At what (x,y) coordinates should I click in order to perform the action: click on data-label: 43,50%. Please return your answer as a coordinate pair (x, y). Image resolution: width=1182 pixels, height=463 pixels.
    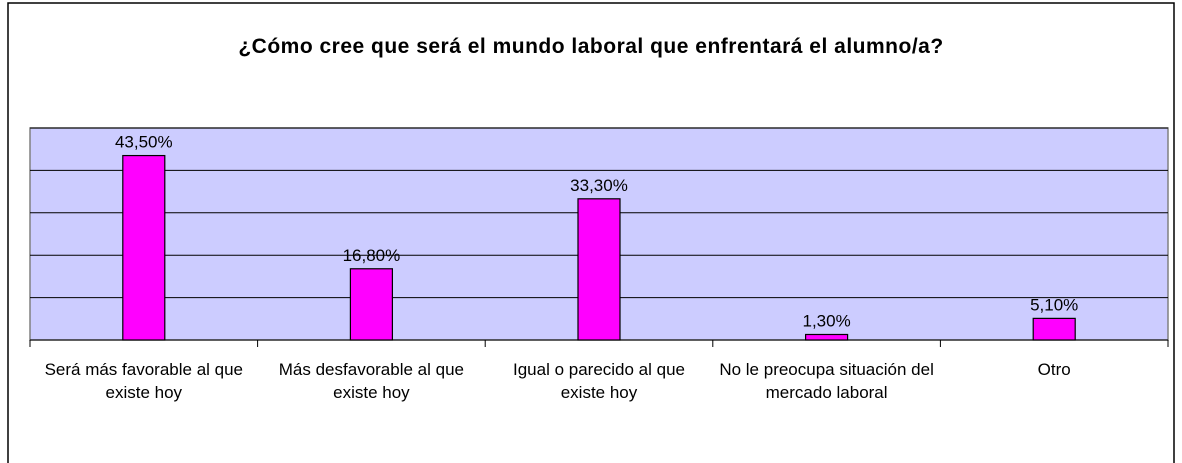
    Looking at the image, I should click on (144, 142).